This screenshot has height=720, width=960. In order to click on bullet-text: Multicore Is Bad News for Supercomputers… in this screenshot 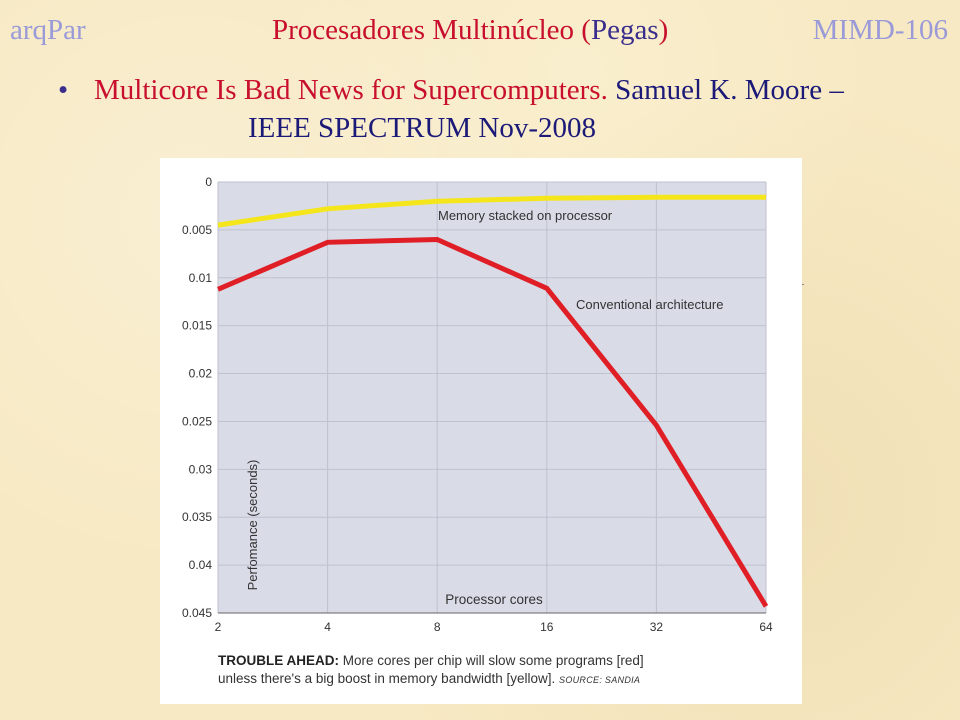, I will do `click(469, 90)`.